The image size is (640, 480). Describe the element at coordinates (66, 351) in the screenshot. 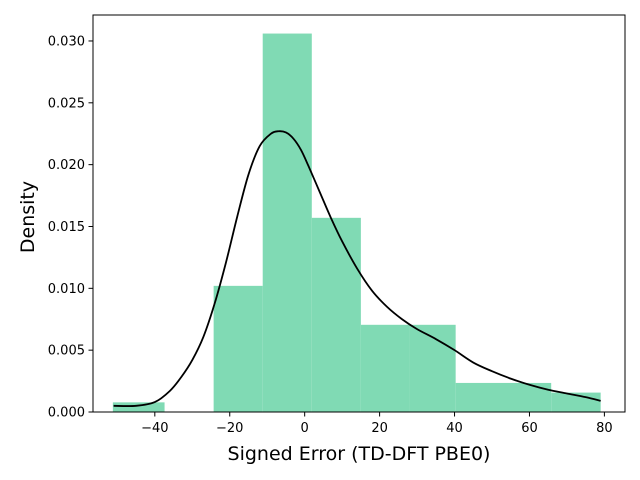

I see `y-tick-label: 0.005` at that location.